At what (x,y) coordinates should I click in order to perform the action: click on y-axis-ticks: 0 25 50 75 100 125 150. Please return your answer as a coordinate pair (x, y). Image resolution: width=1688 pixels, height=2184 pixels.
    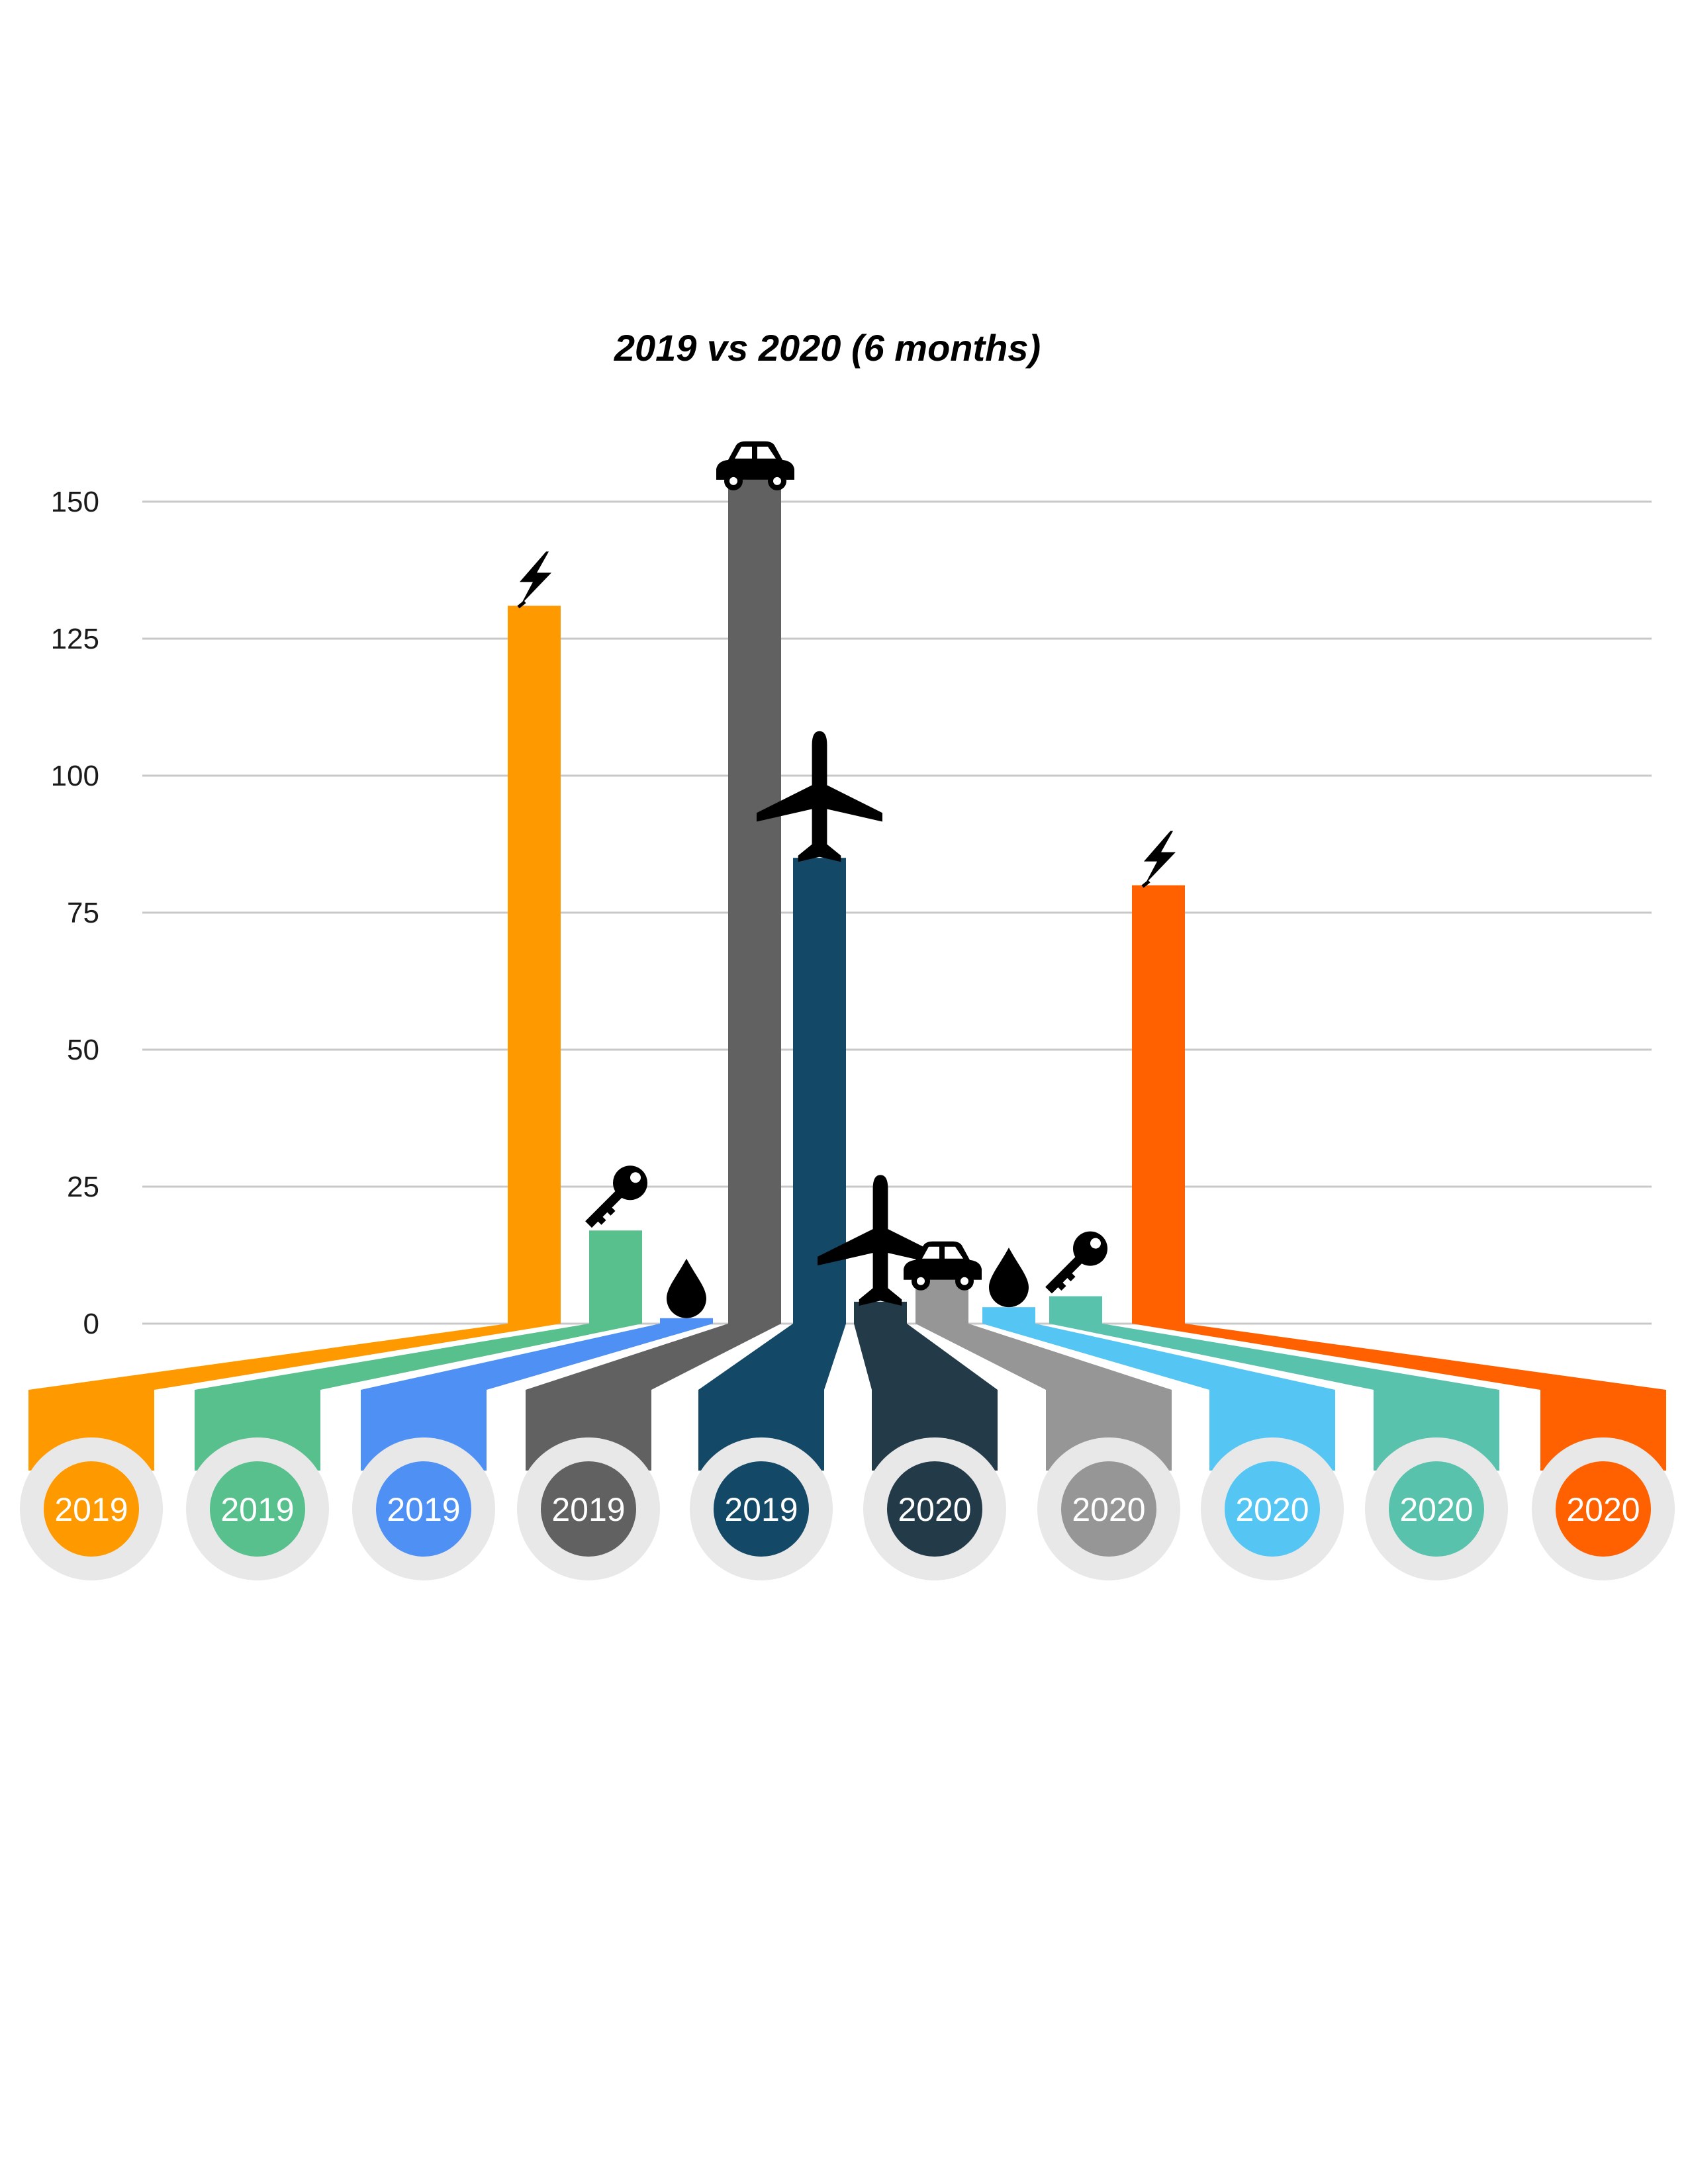
    Looking at the image, I should click on (75, 913).